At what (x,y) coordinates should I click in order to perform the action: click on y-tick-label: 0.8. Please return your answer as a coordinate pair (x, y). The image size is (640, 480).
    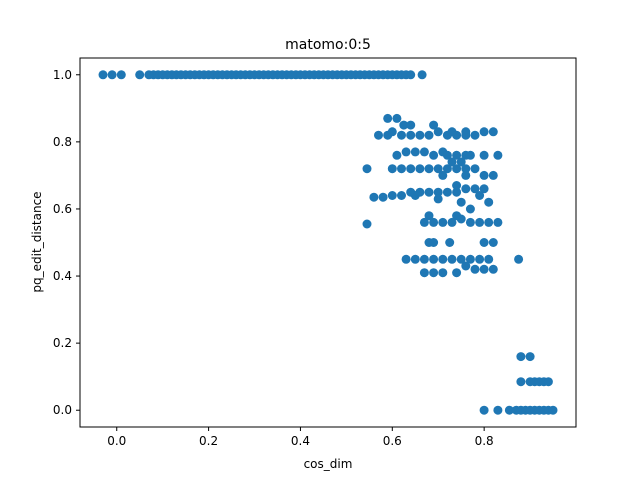
    Looking at the image, I should click on (62, 142).